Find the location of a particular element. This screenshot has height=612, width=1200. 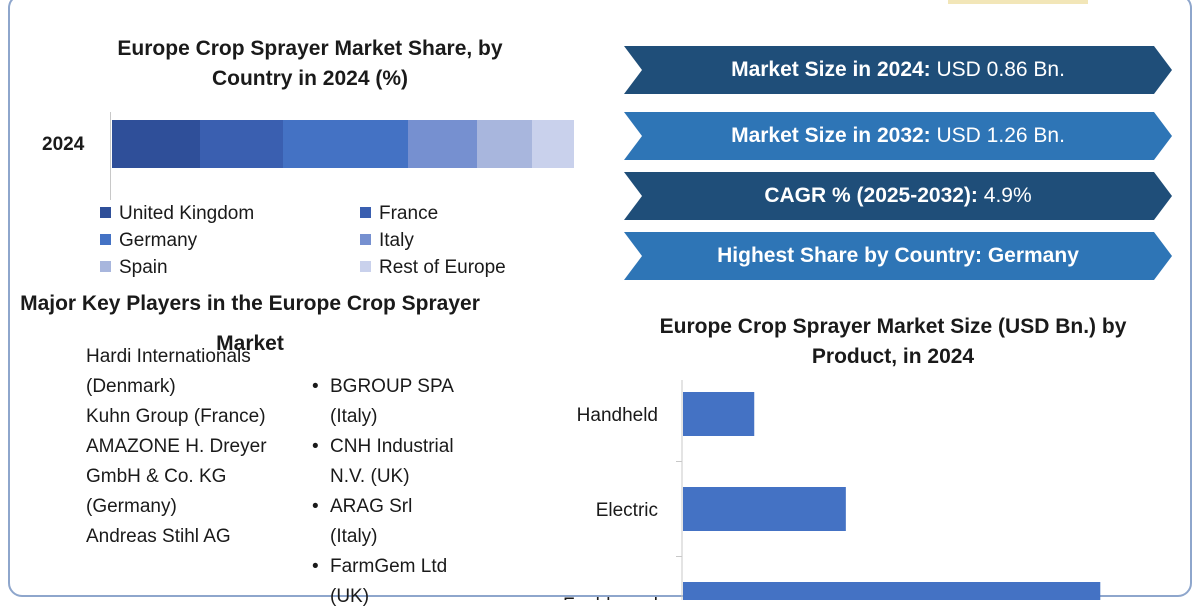

legend-label: Rest of Europe is located at coordinates (442, 267).